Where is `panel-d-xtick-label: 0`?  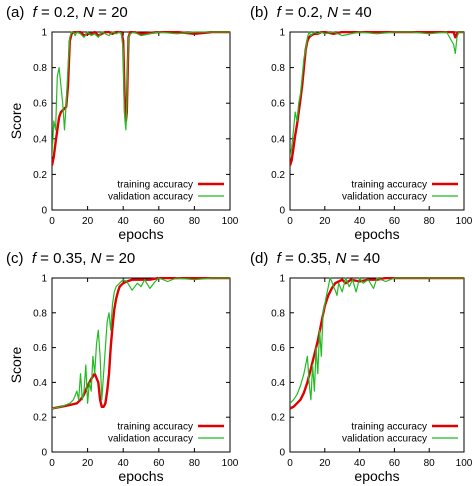 panel-d-xtick-label: 0 is located at coordinates (290, 463).